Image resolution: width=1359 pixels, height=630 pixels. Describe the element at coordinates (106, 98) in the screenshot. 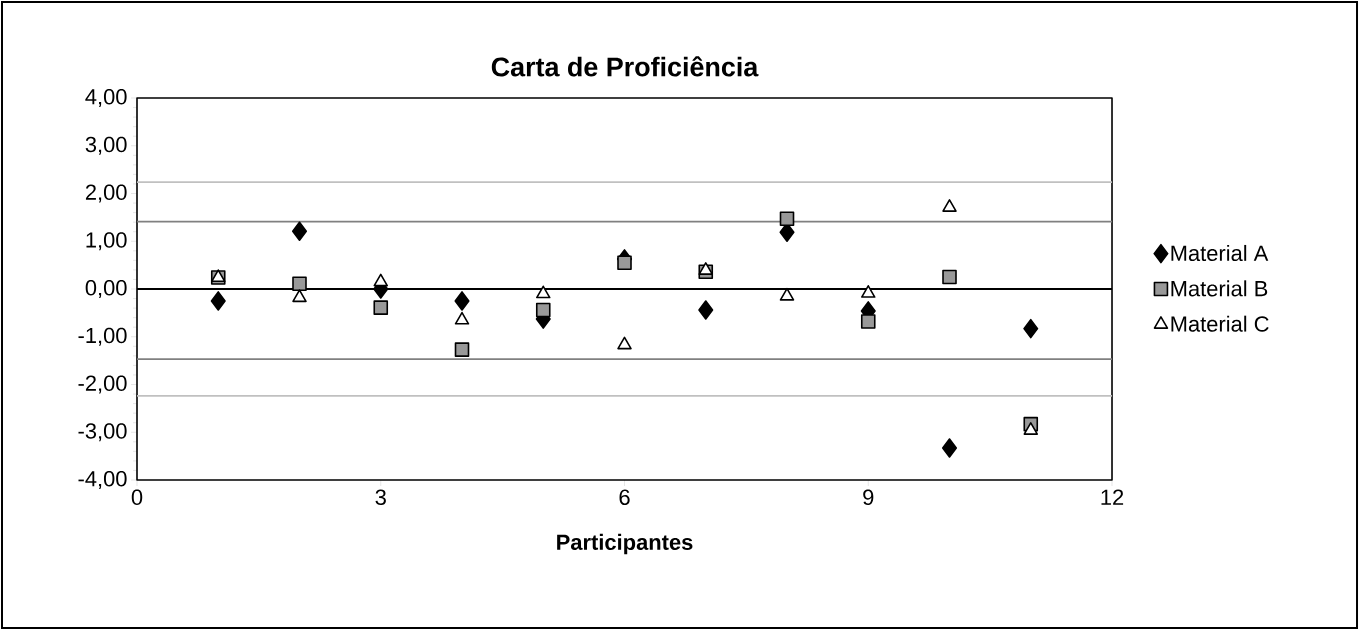

I see `y-tick-label: 4,00` at that location.